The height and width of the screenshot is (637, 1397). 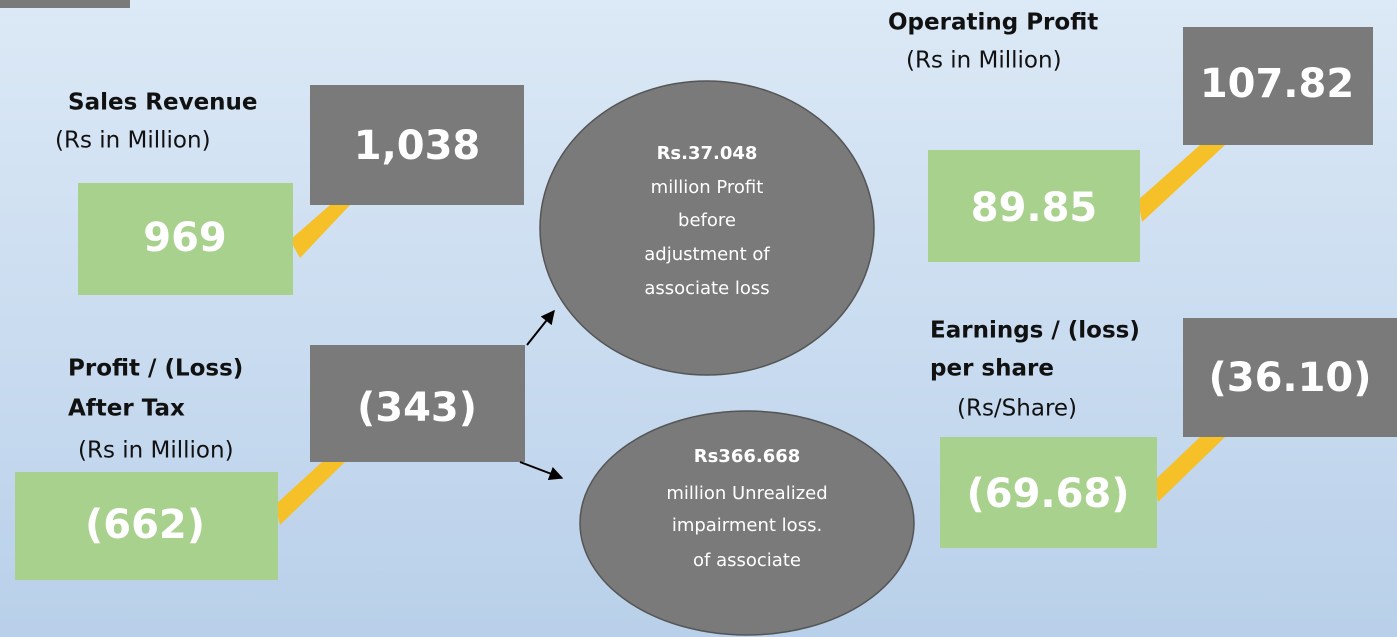 I want to click on note-line: before, so click(x=707, y=220).